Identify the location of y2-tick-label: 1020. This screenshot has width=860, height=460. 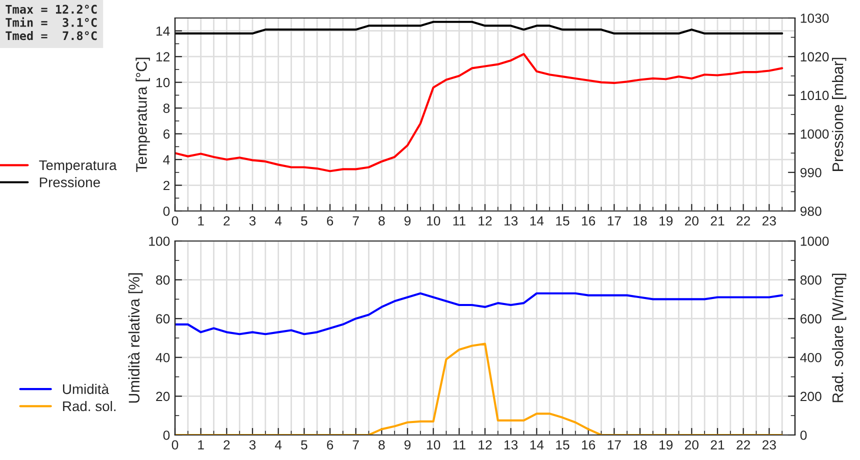
(814, 57).